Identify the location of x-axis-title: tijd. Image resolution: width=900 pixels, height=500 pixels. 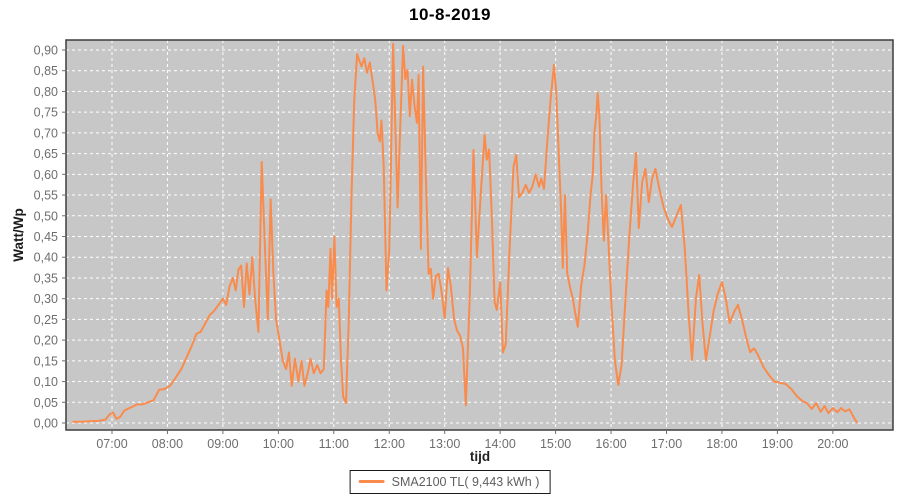
(480, 456).